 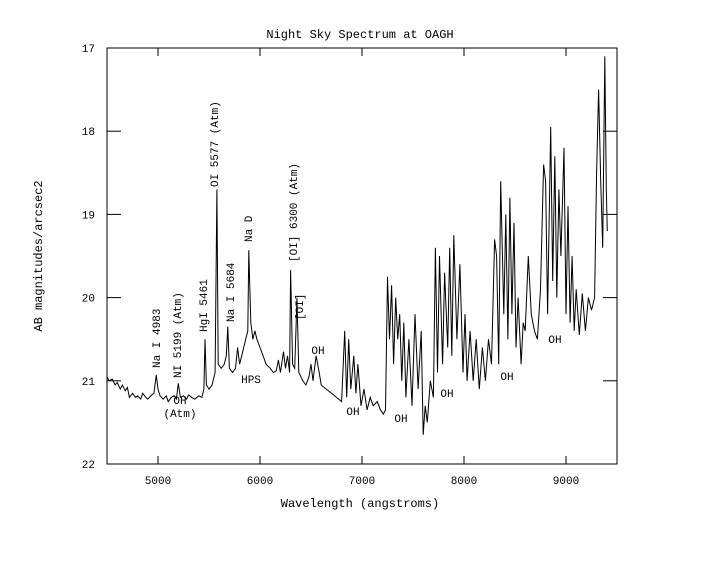 What do you see at coordinates (88, 216) in the screenshot?
I see `y-tick-label: 19` at bounding box center [88, 216].